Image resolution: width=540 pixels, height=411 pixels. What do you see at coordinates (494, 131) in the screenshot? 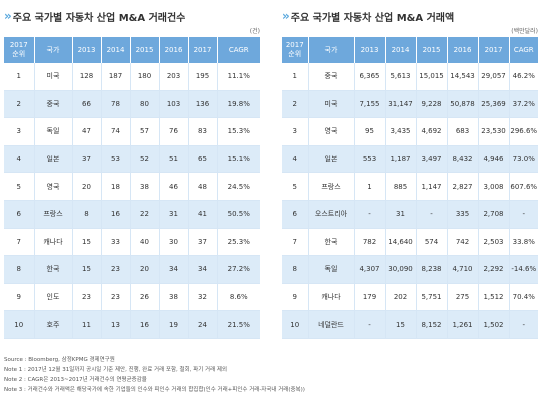
I see `cell-y2017: 23,530` at bounding box center [494, 131].